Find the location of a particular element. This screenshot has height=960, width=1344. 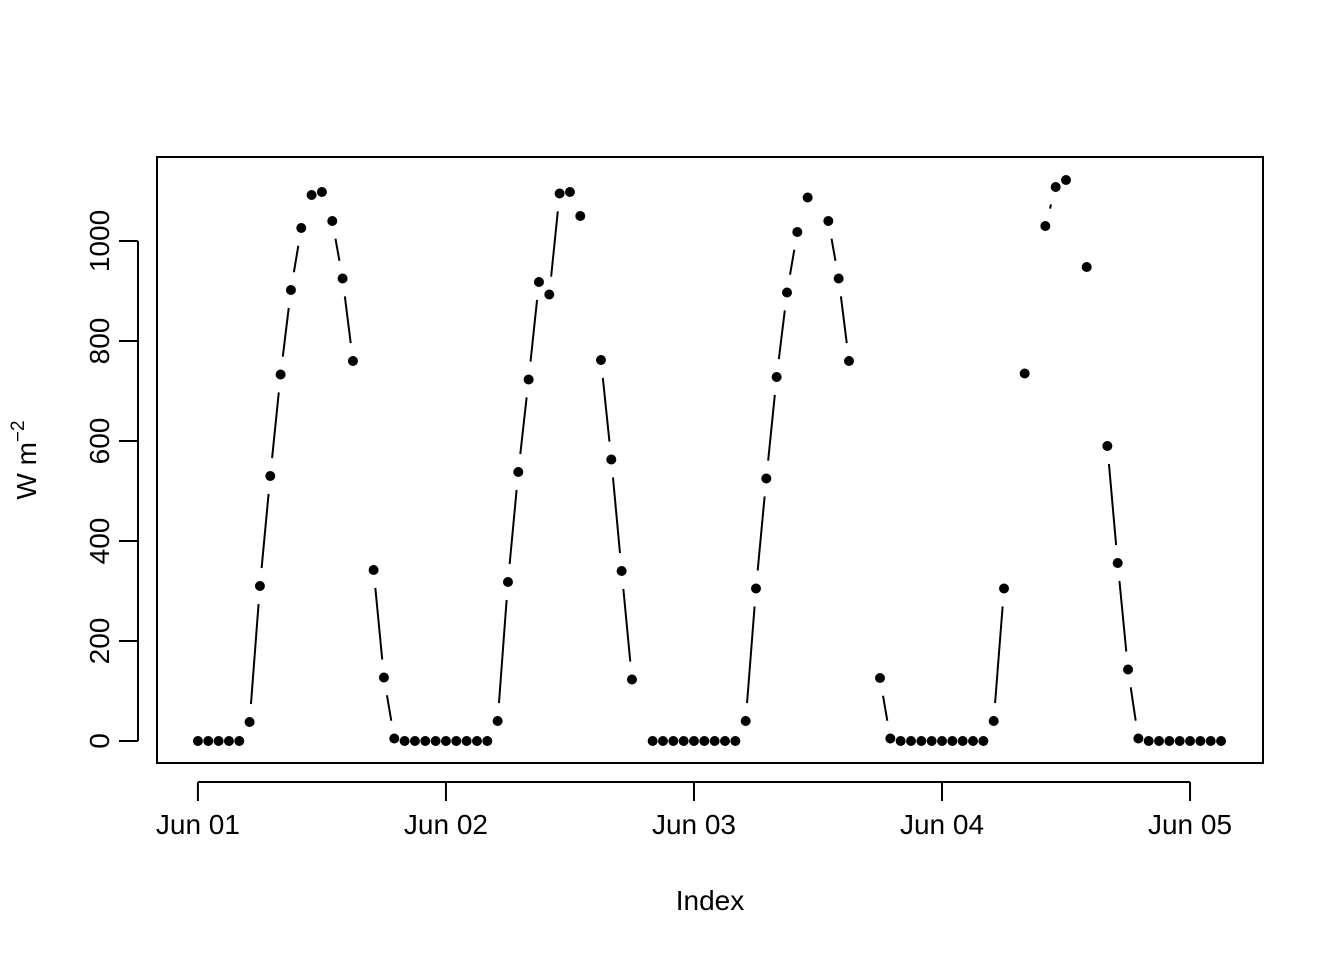

y-tick-label: 0 is located at coordinates (99, 741).